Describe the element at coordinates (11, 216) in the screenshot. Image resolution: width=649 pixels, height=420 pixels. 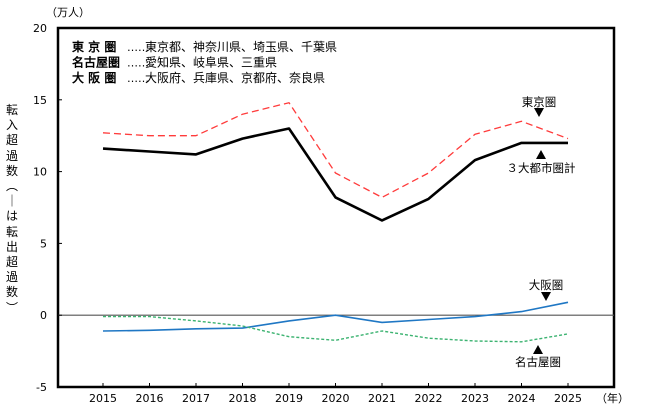
I see `y-axis-title-char: は` at that location.